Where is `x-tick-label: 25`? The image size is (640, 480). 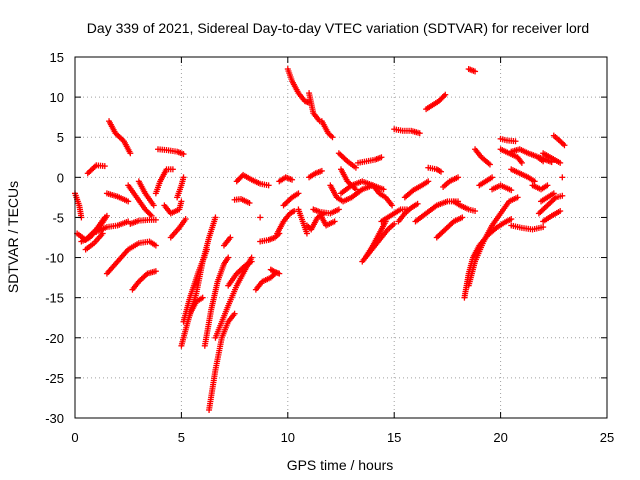
x-tick-label: 25 is located at coordinates (607, 437).